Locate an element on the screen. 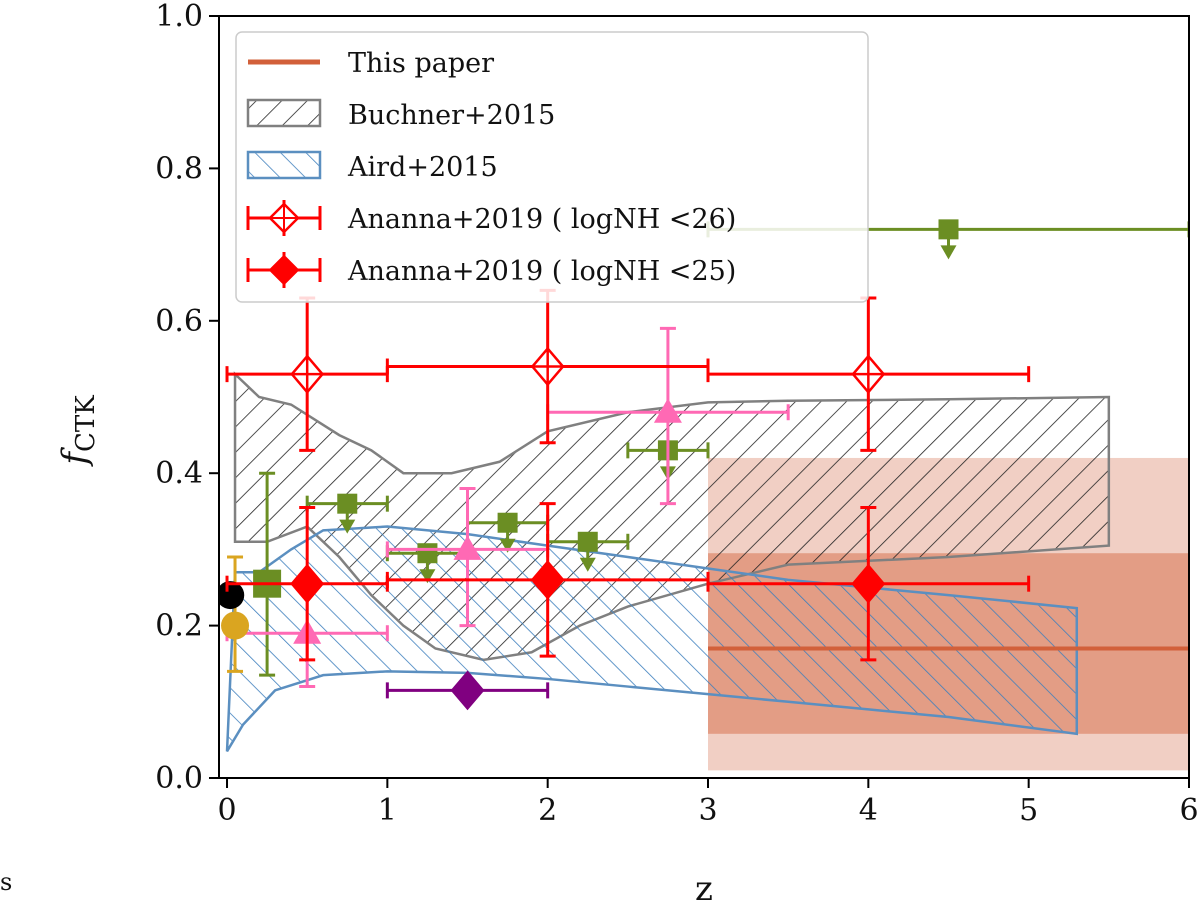  gold-circle-marker is located at coordinates (235, 625).